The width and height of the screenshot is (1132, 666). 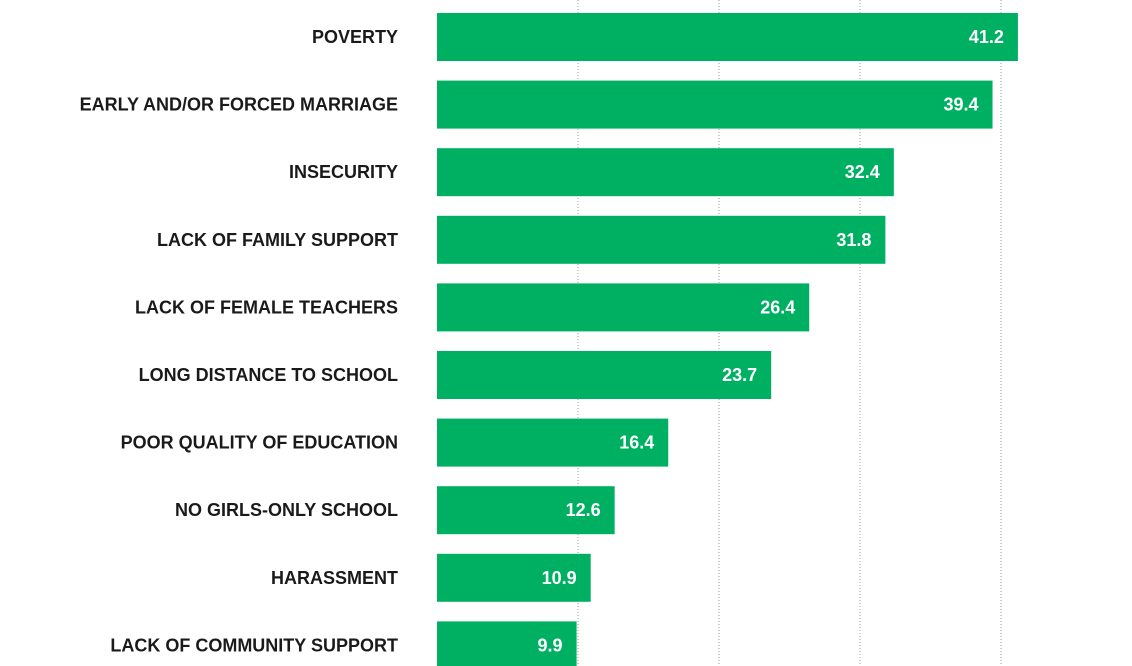 What do you see at coordinates (739, 375) in the screenshot?
I see `value-label-5: 23.7` at bounding box center [739, 375].